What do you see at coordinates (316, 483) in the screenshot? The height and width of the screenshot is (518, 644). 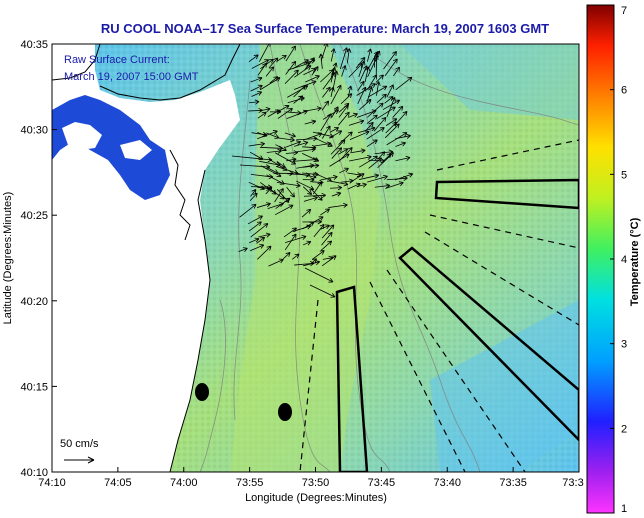 I see `x-tick-label: 73:50` at bounding box center [316, 483].